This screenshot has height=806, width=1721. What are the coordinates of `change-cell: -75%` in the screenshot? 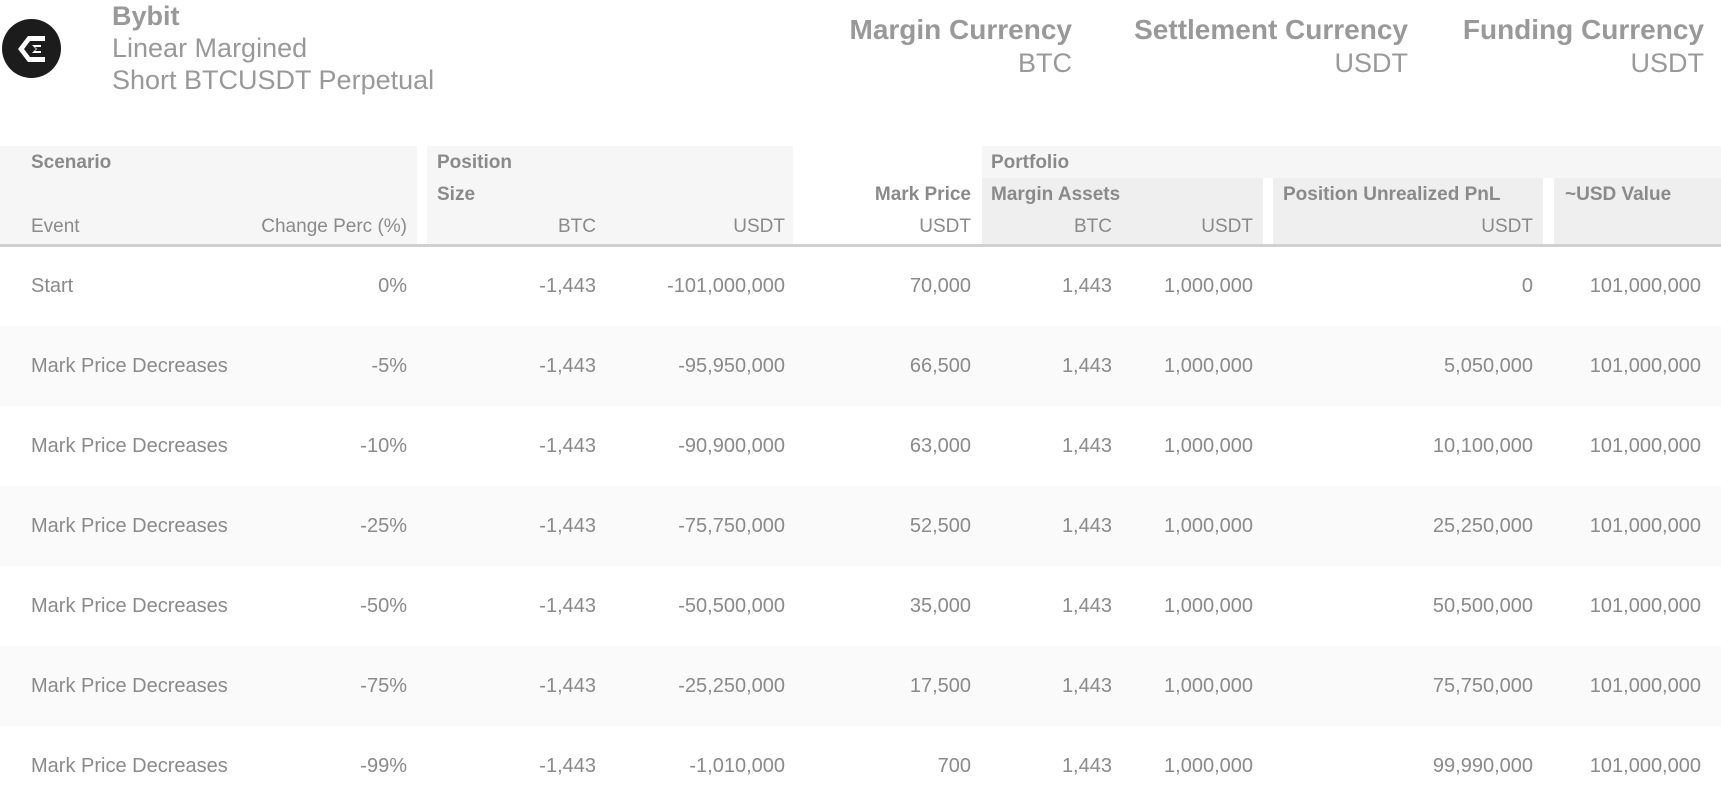 It's located at (383, 686).